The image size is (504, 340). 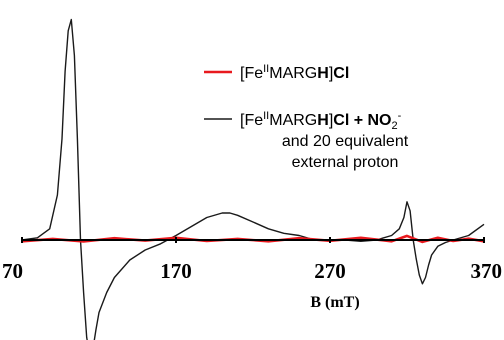 What do you see at coordinates (176, 271) in the screenshot?
I see `x-tick-label: 170` at bounding box center [176, 271].